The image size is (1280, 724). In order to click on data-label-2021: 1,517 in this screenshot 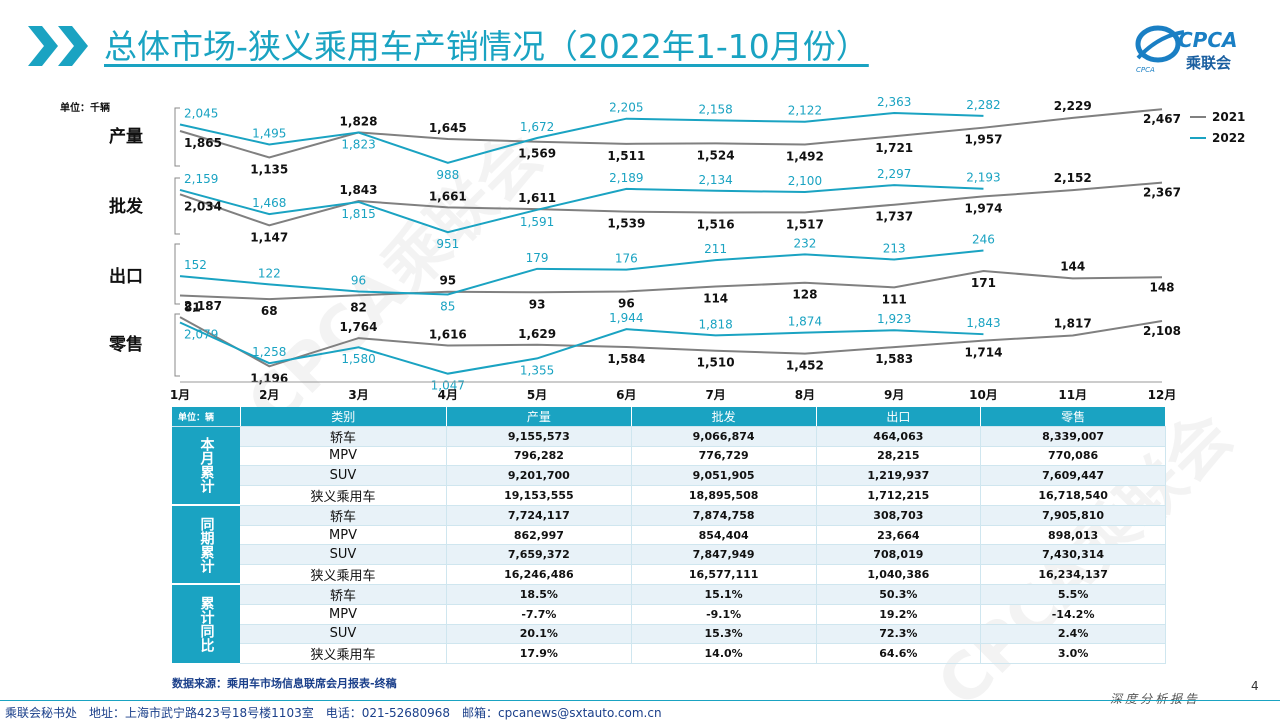, I will do `click(805, 224)`.